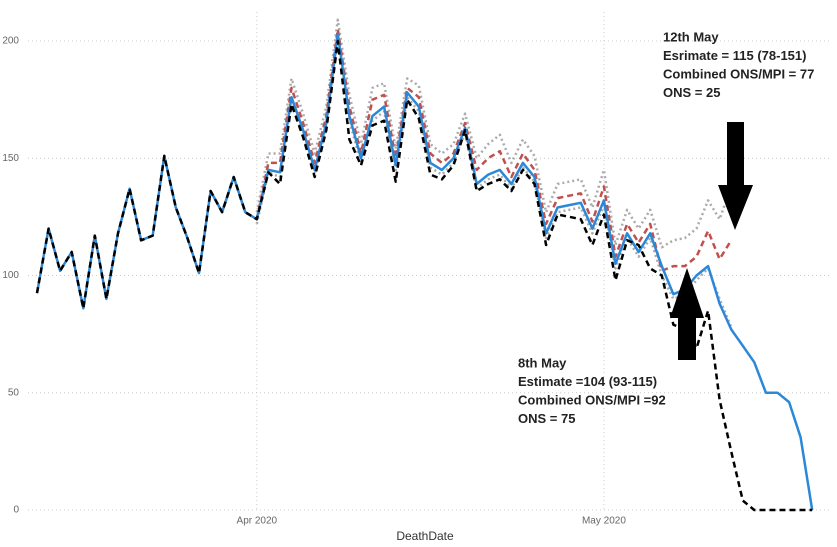 The height and width of the screenshot is (547, 837). Describe the element at coordinates (587, 381) in the screenshot. I see `annotation: Estimate =104 (93-115)` at that location.